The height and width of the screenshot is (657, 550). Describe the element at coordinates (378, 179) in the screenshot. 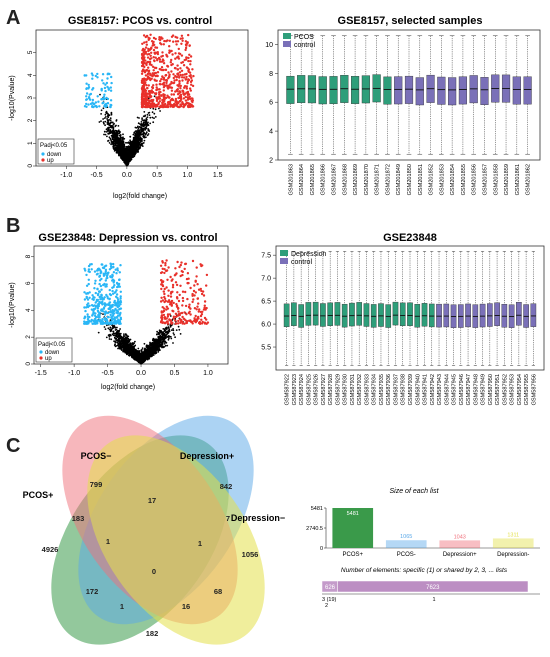

I see `sample-label: GSM201871` at that location.